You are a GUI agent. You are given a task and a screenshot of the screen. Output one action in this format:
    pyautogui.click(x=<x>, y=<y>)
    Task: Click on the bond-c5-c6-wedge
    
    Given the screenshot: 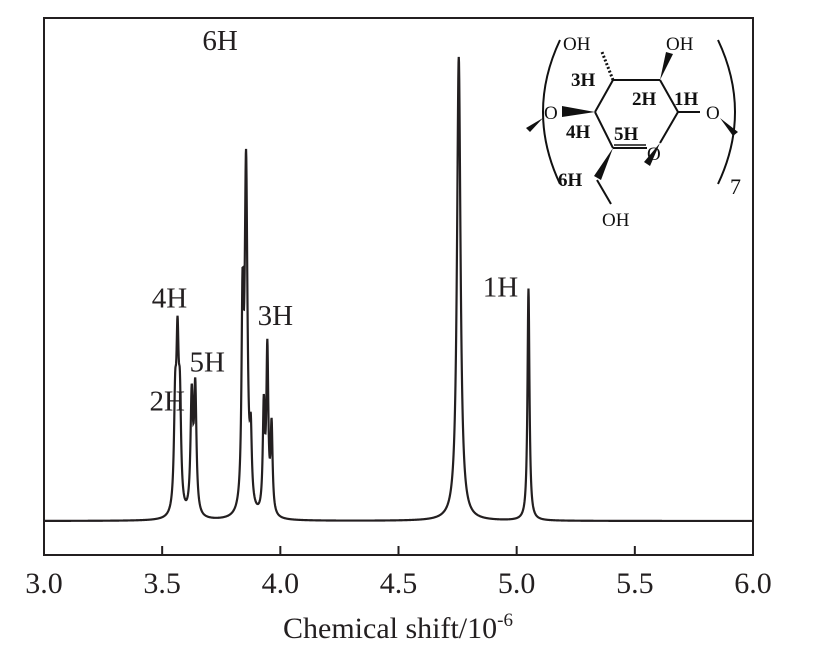 What is the action you would take?
    pyautogui.click(x=603, y=164)
    